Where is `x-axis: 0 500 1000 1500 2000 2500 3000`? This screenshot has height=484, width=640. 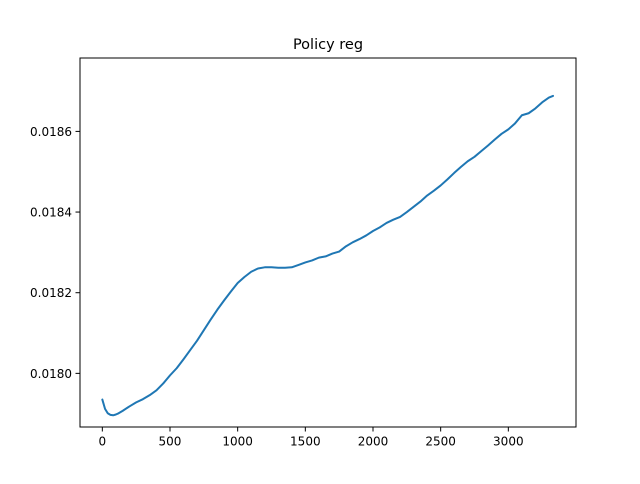
x-axis: 0 500 1000 1500 2000 2500 3000 is located at coordinates (311, 438).